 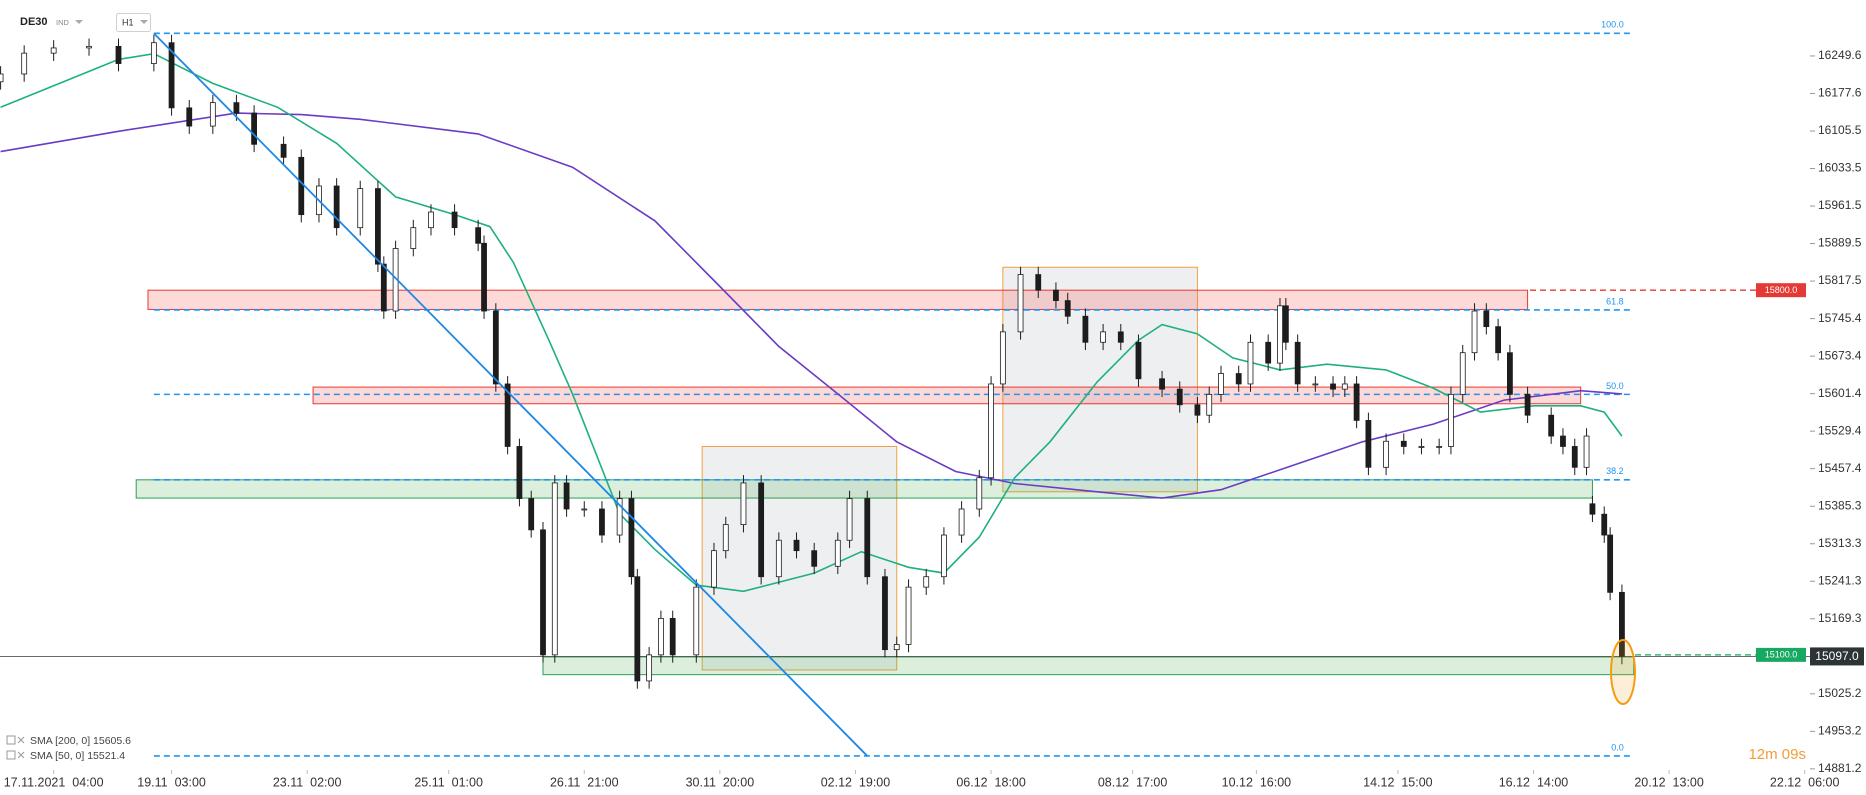 What do you see at coordinates (1840, 430) in the screenshot?
I see `y-tick-label: 15529.4` at bounding box center [1840, 430].